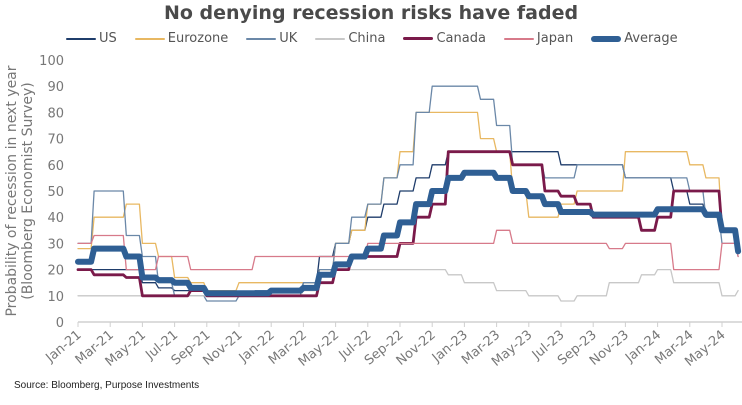 This screenshot has height=405, width=742. Describe the element at coordinates (149, 38) in the screenshot. I see `legend-swatch-eurozone` at that location.